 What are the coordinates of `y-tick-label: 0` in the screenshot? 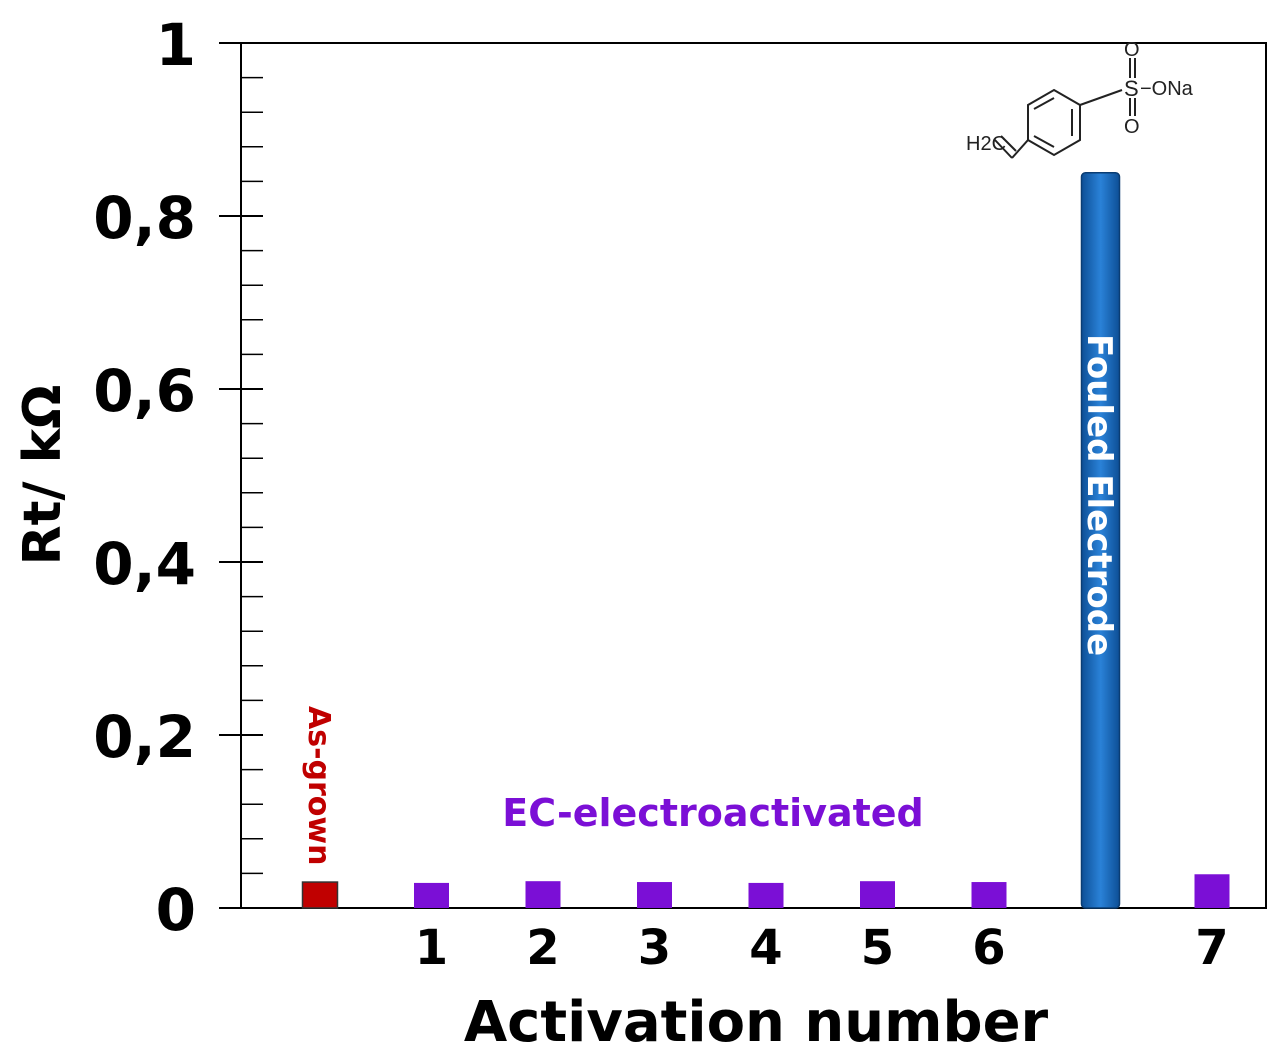 It's located at (176, 910).